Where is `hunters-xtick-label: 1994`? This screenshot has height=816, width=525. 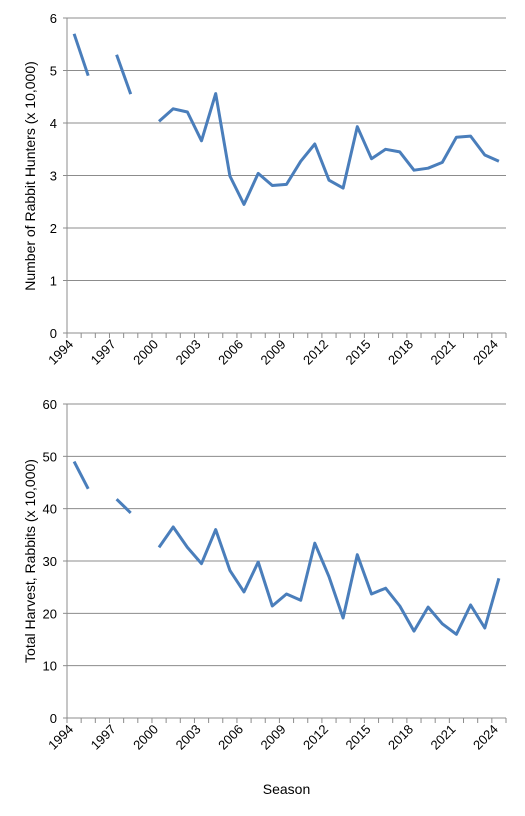 hunters-xtick-label: 1994 is located at coordinates (60, 352).